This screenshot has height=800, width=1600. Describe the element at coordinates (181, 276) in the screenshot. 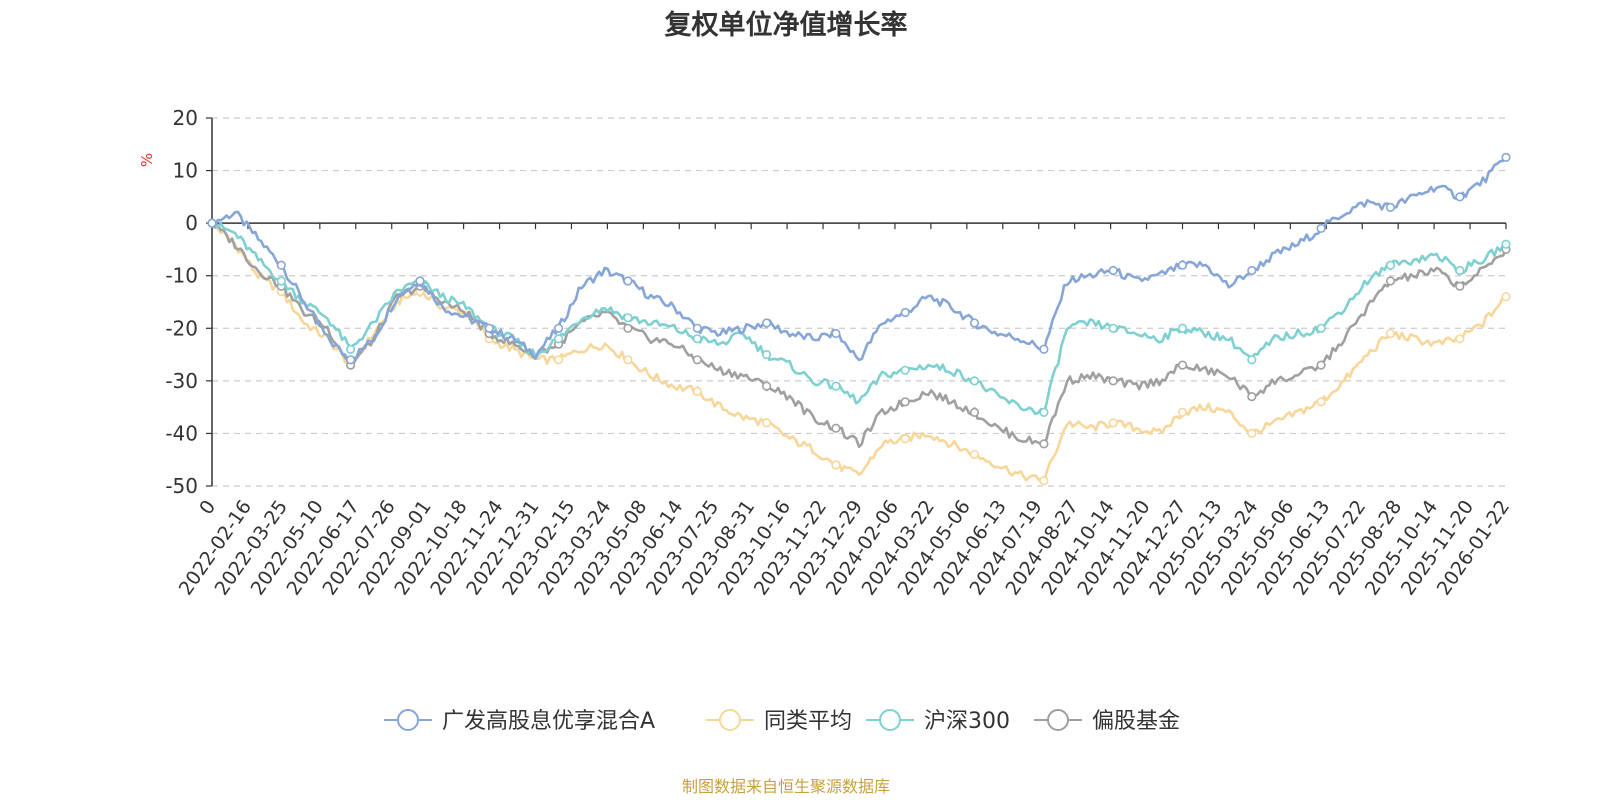

I see `y-tick-label-3: -10` at that location.